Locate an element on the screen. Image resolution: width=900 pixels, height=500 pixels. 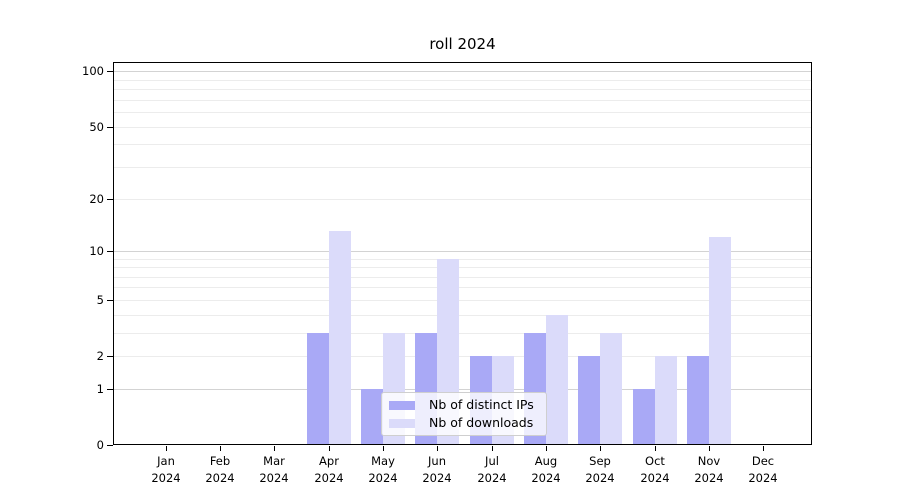
legend-entry-nb-of-downloads: Nb of downloads is located at coordinates (463, 423).